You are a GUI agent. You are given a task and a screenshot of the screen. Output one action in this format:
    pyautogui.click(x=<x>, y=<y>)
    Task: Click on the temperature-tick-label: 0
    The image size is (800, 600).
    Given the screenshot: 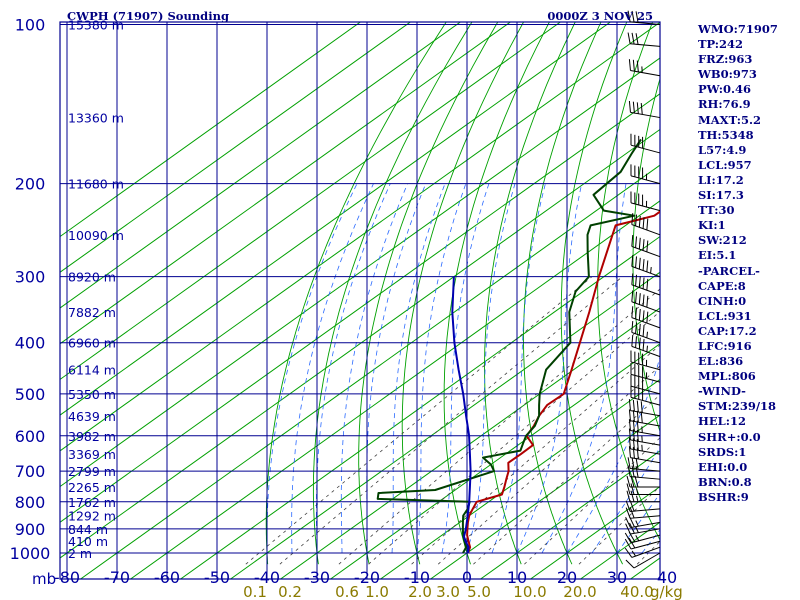 What is the action you would take?
    pyautogui.click(x=467, y=577)
    